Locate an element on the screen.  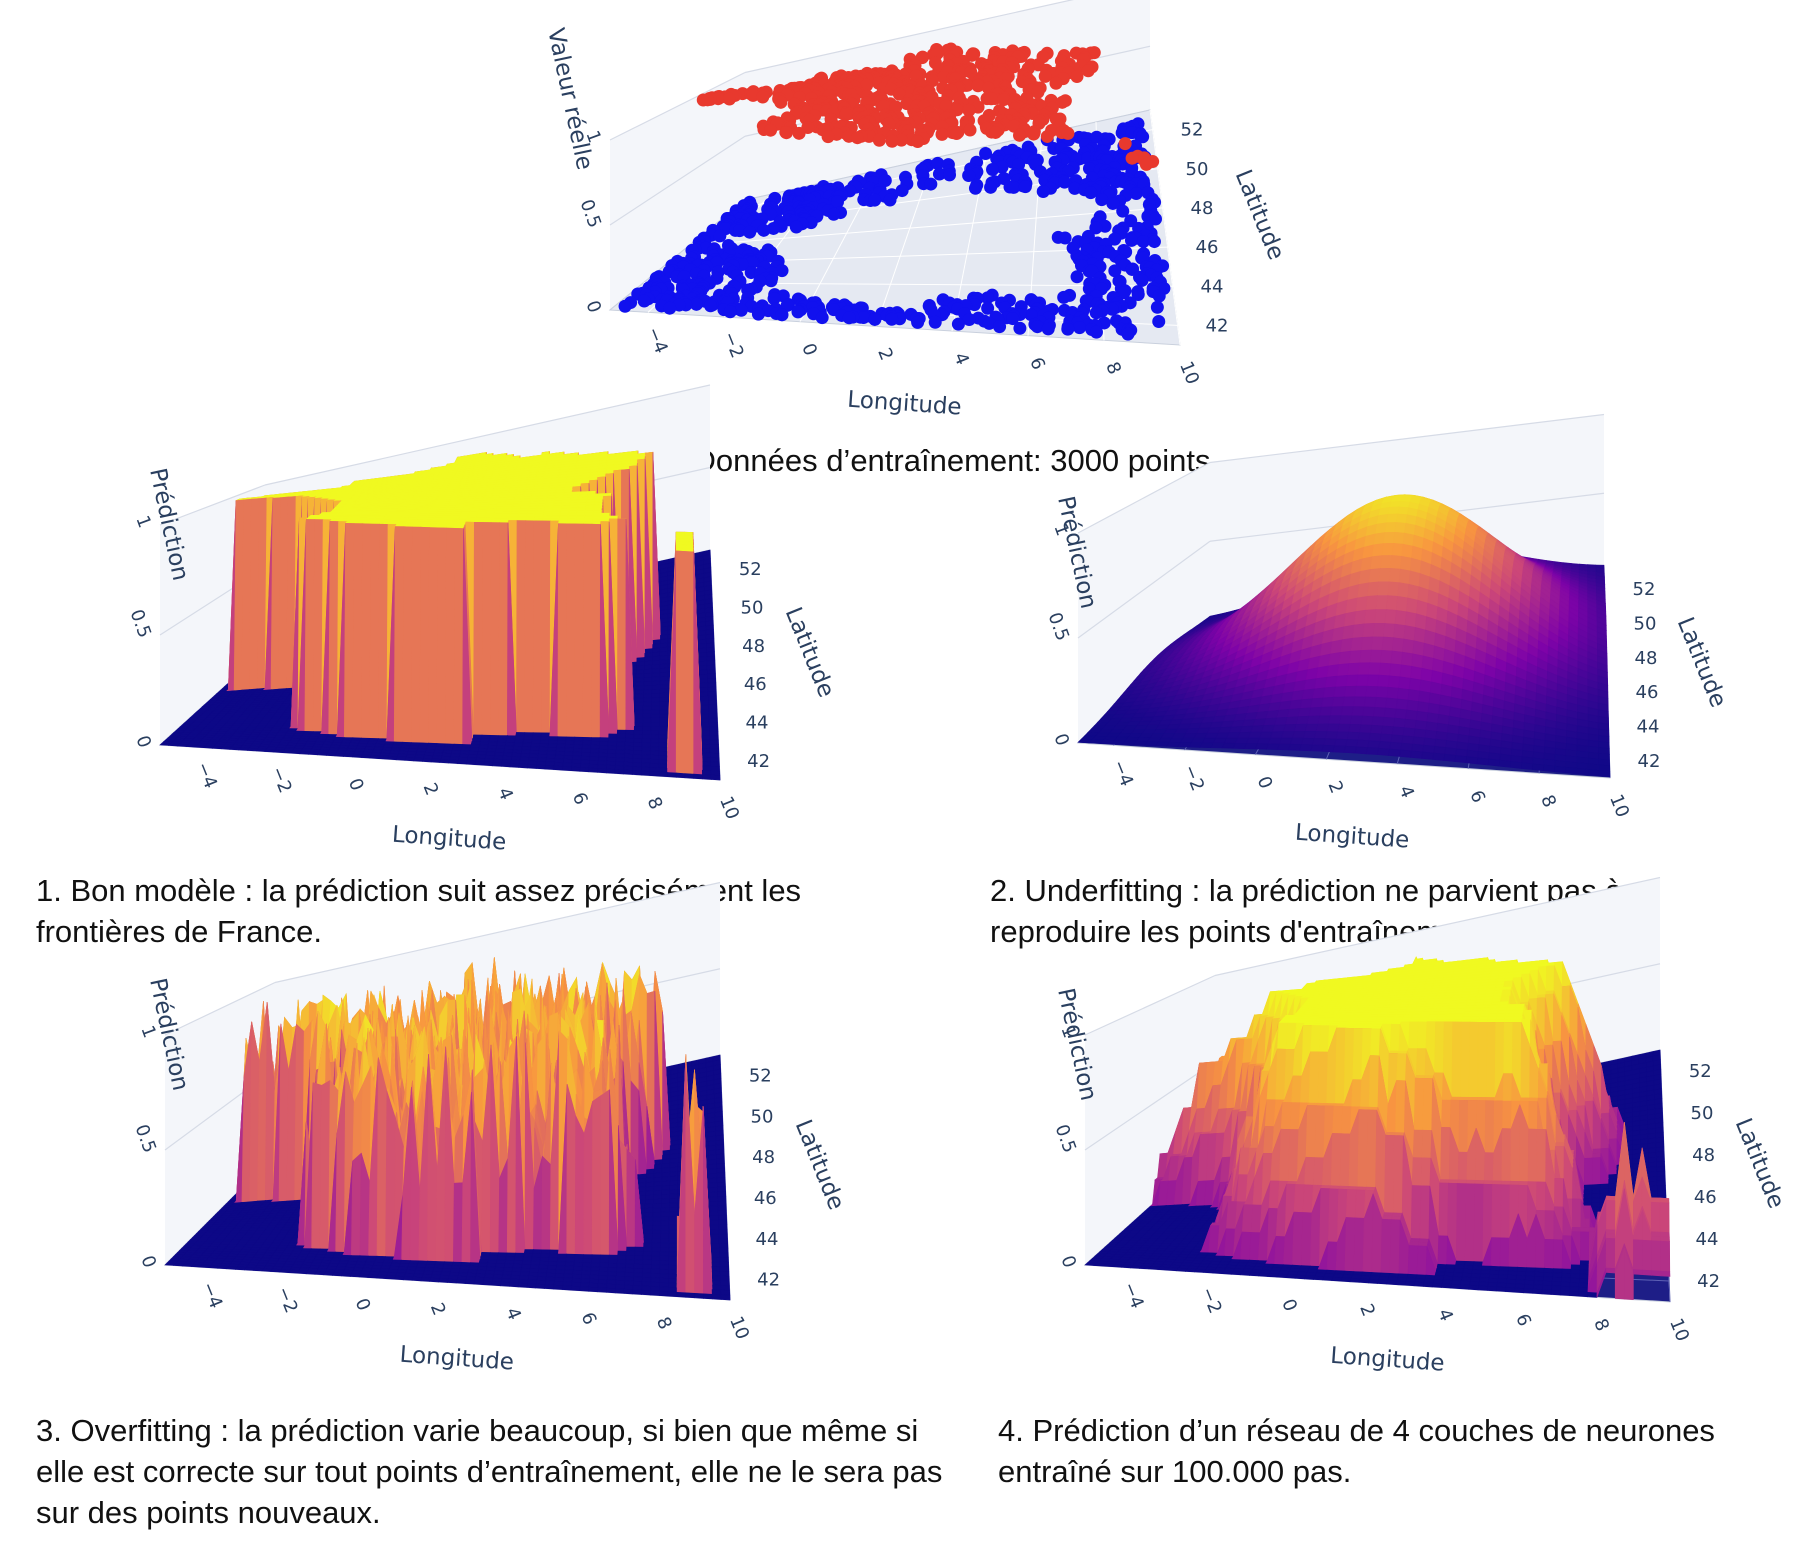
y-gridline is located at coordinates (452, 721).